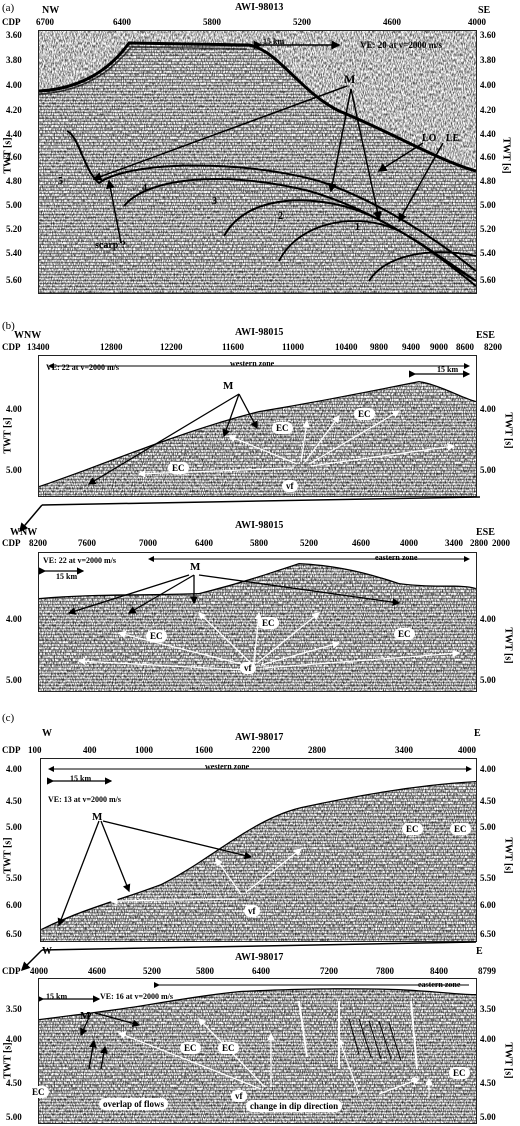  Describe the element at coordinates (259, 957) in the screenshot. I see `panel-c2-title: AWI-98017` at that location.